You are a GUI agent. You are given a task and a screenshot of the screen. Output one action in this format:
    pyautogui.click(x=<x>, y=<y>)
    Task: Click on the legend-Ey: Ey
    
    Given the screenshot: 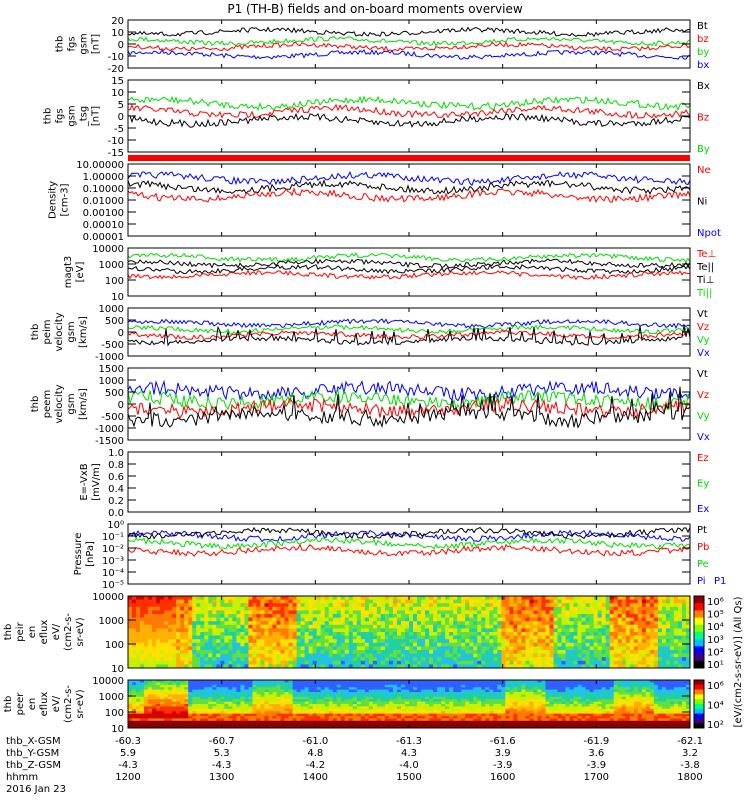 What is the action you would take?
    pyautogui.click(x=703, y=484)
    